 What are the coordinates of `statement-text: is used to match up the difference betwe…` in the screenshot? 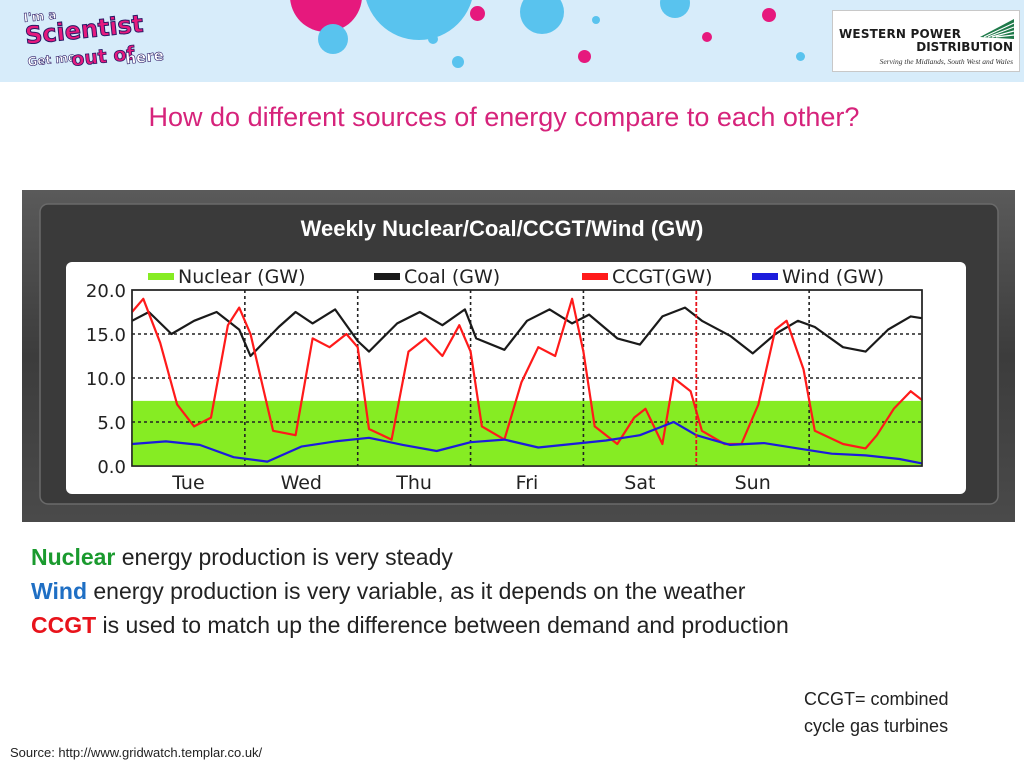 It's located at (442, 625).